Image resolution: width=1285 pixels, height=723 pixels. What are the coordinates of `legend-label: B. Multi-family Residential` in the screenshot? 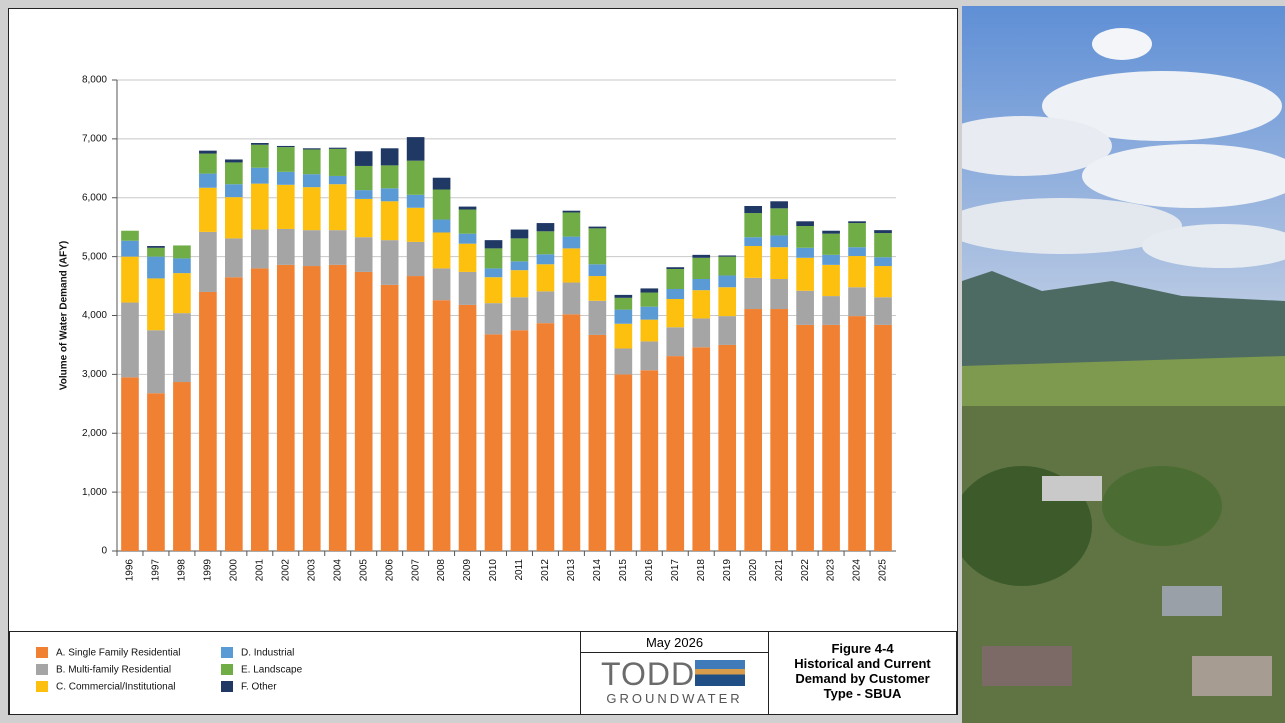 It's located at (113, 670).